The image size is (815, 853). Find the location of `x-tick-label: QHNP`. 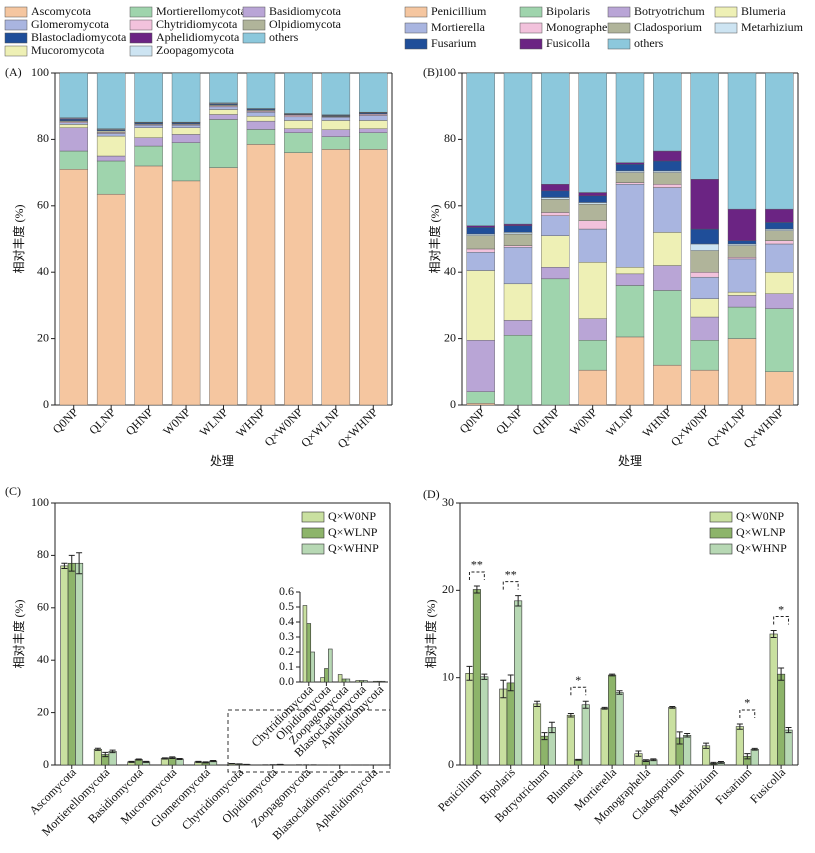

x-tick-label: QHNP is located at coordinates (139, 421).